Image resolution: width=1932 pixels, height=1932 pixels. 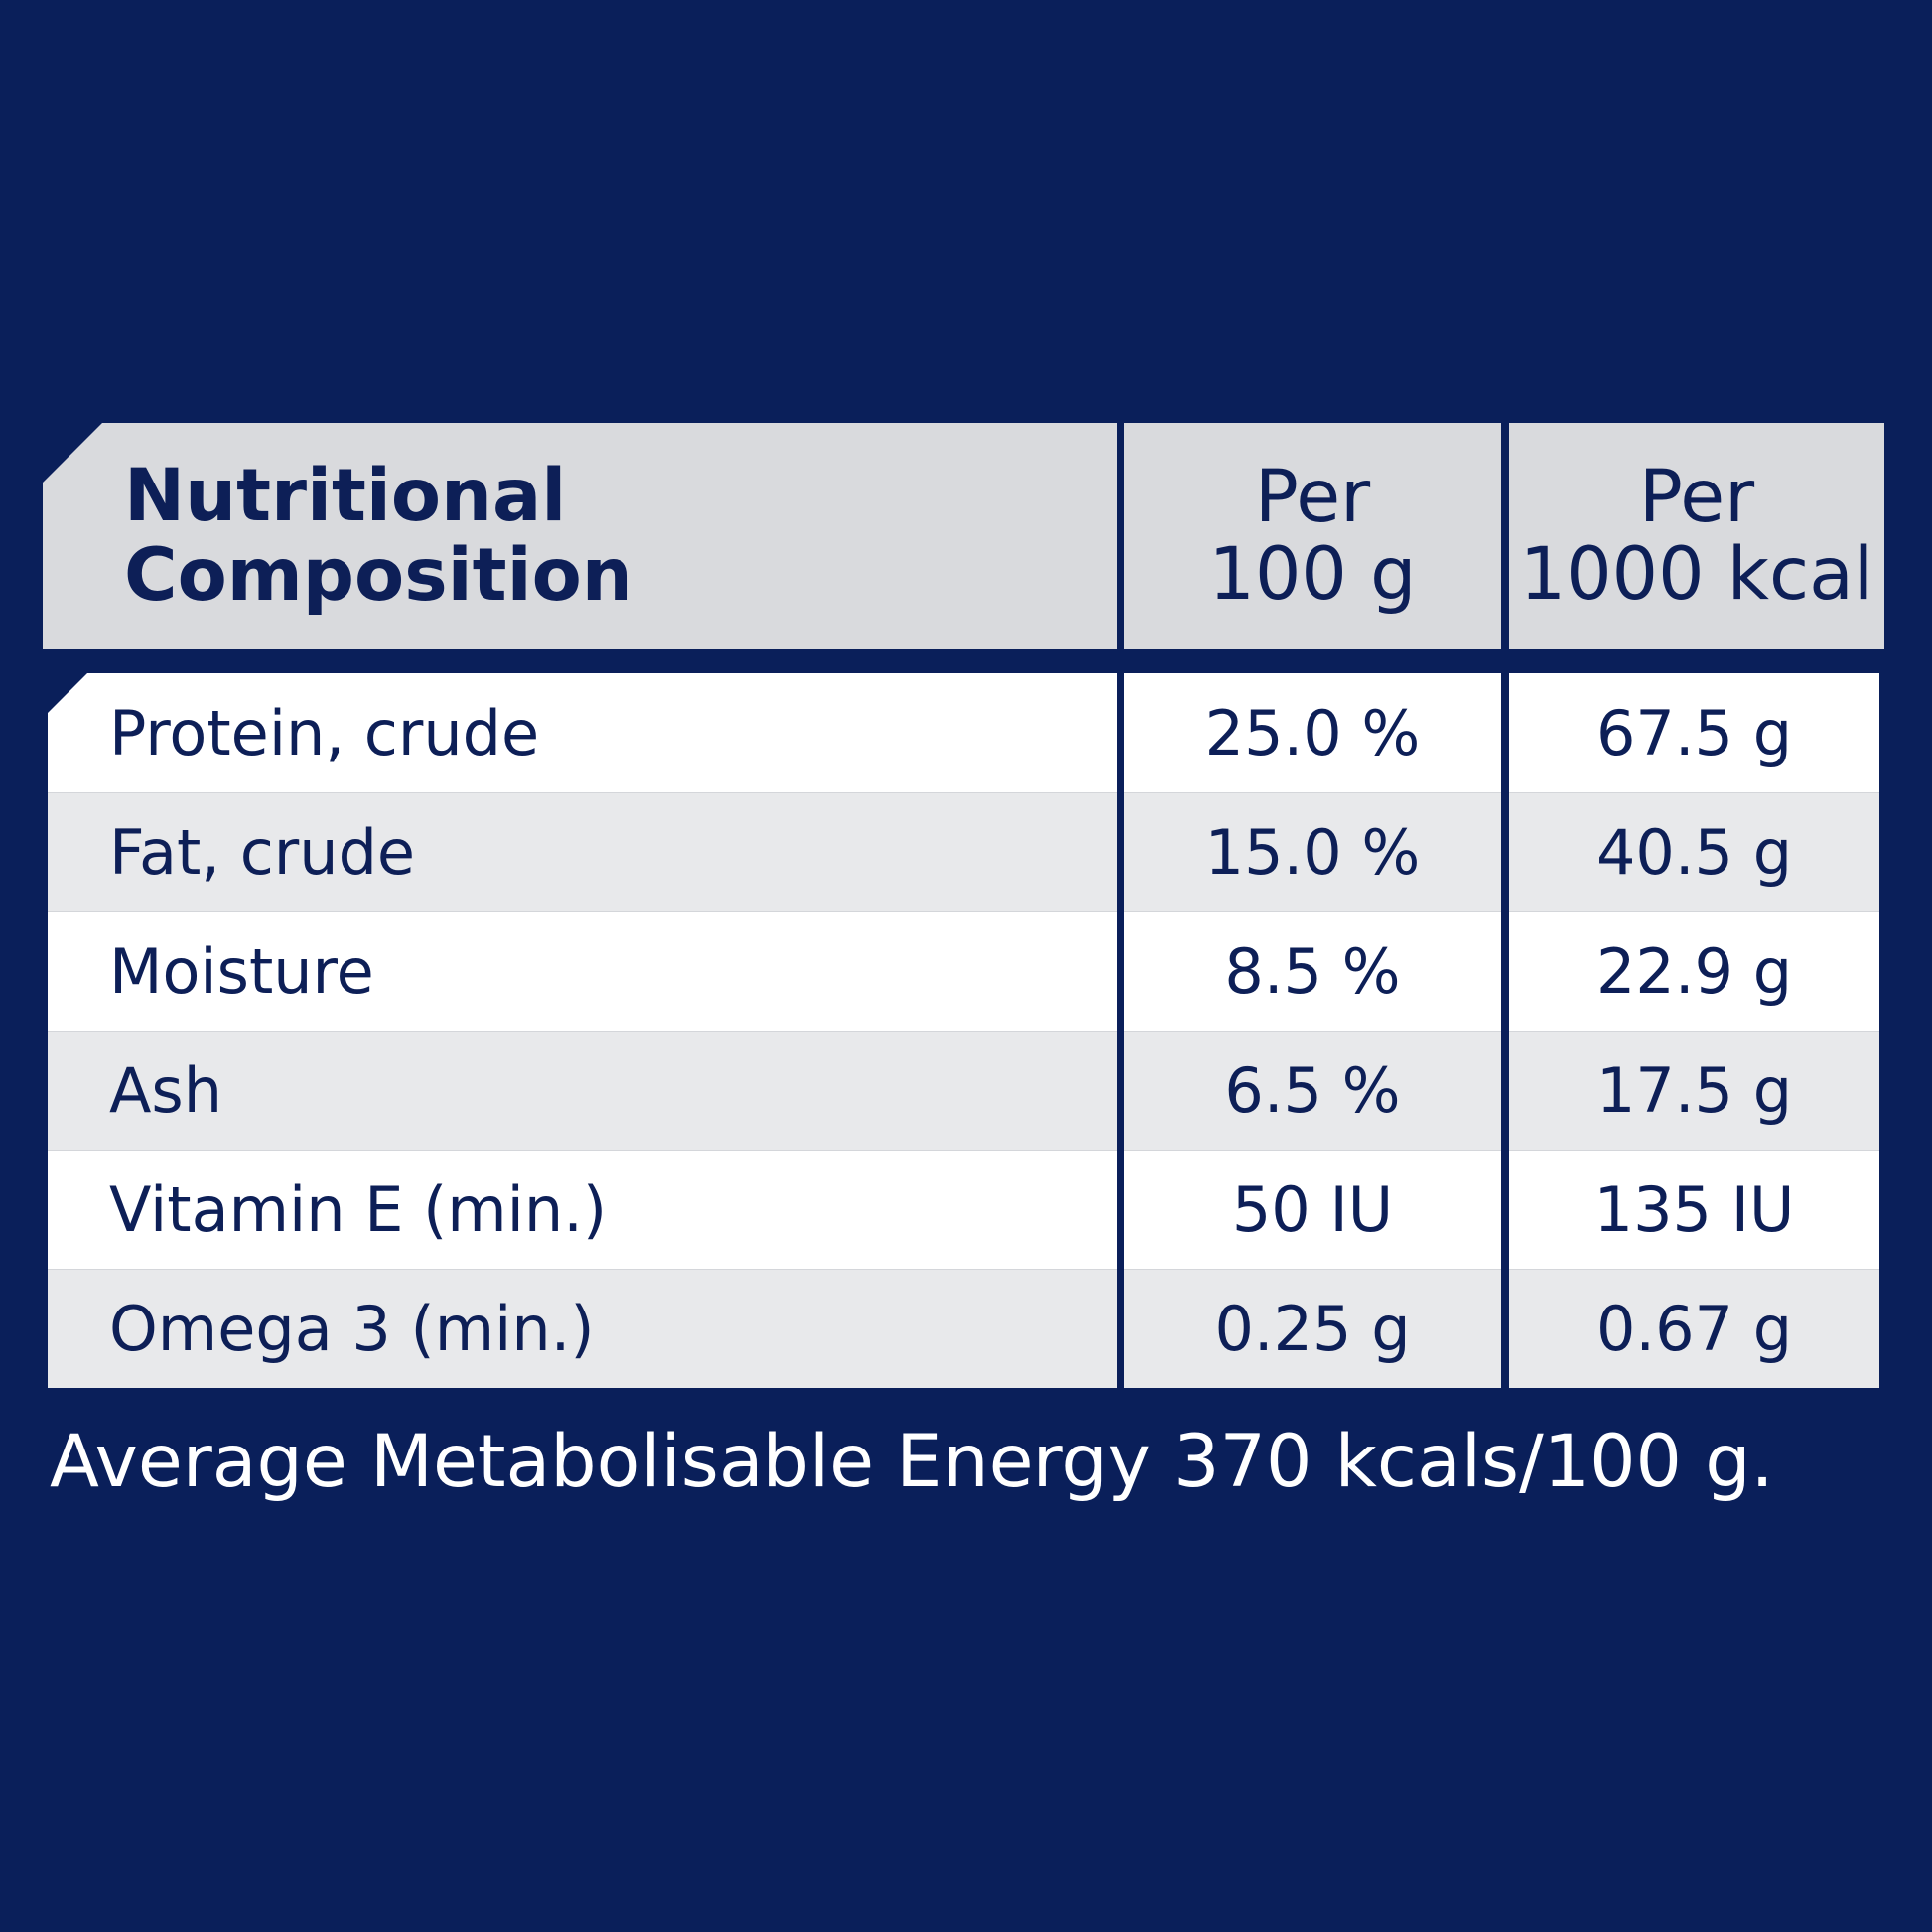 I want to click on table-row: Vitamin E (min.) 50 IU 135 IU, so click(x=963, y=1209).